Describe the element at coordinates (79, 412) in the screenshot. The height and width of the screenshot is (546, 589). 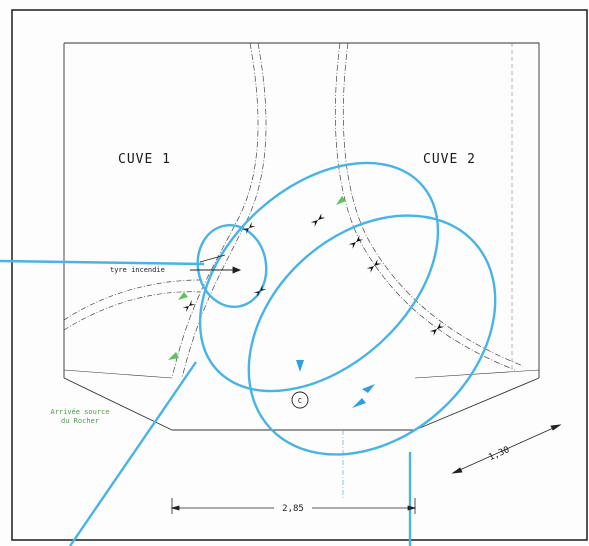
I see `arrivee-label-line1: Arrivée source` at that location.